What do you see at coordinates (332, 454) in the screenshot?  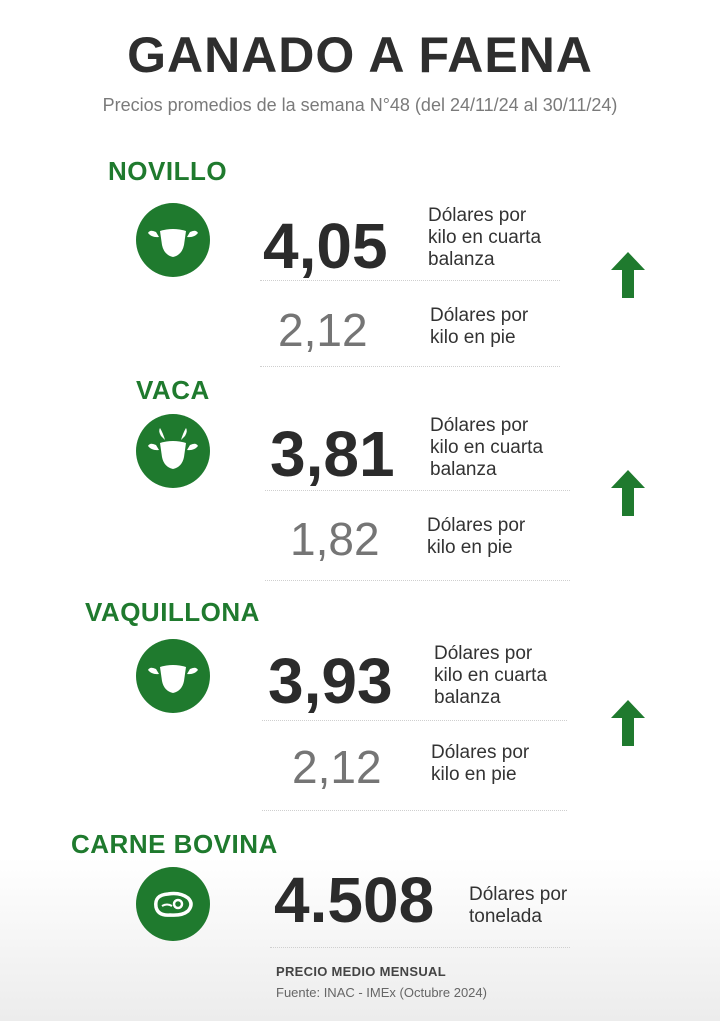 I see `vaca-price-cuarta: 3,81` at bounding box center [332, 454].